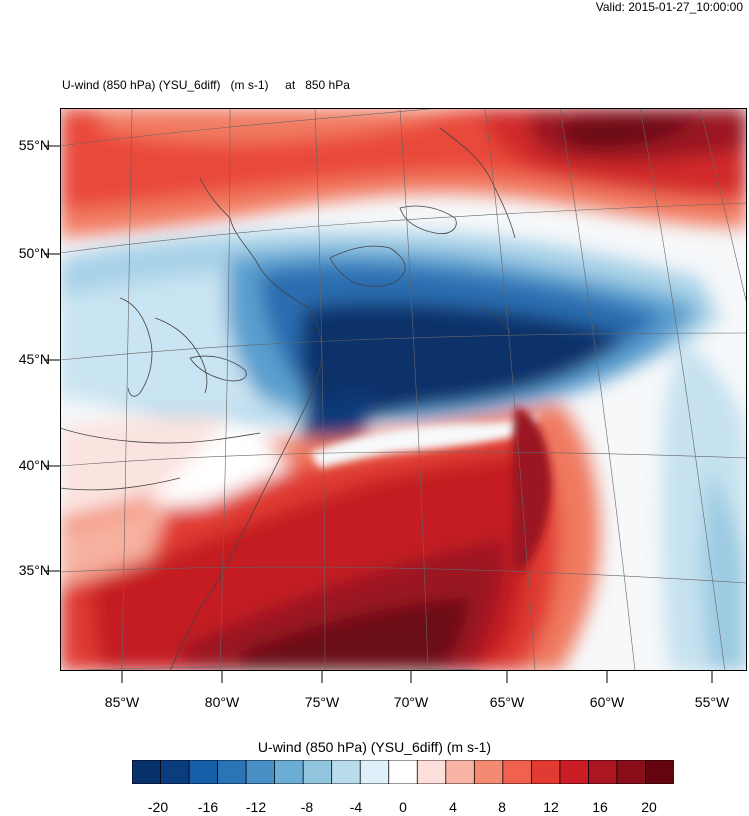 This screenshot has height=816, width=749. I want to click on south-red-max, so click(355, 634).